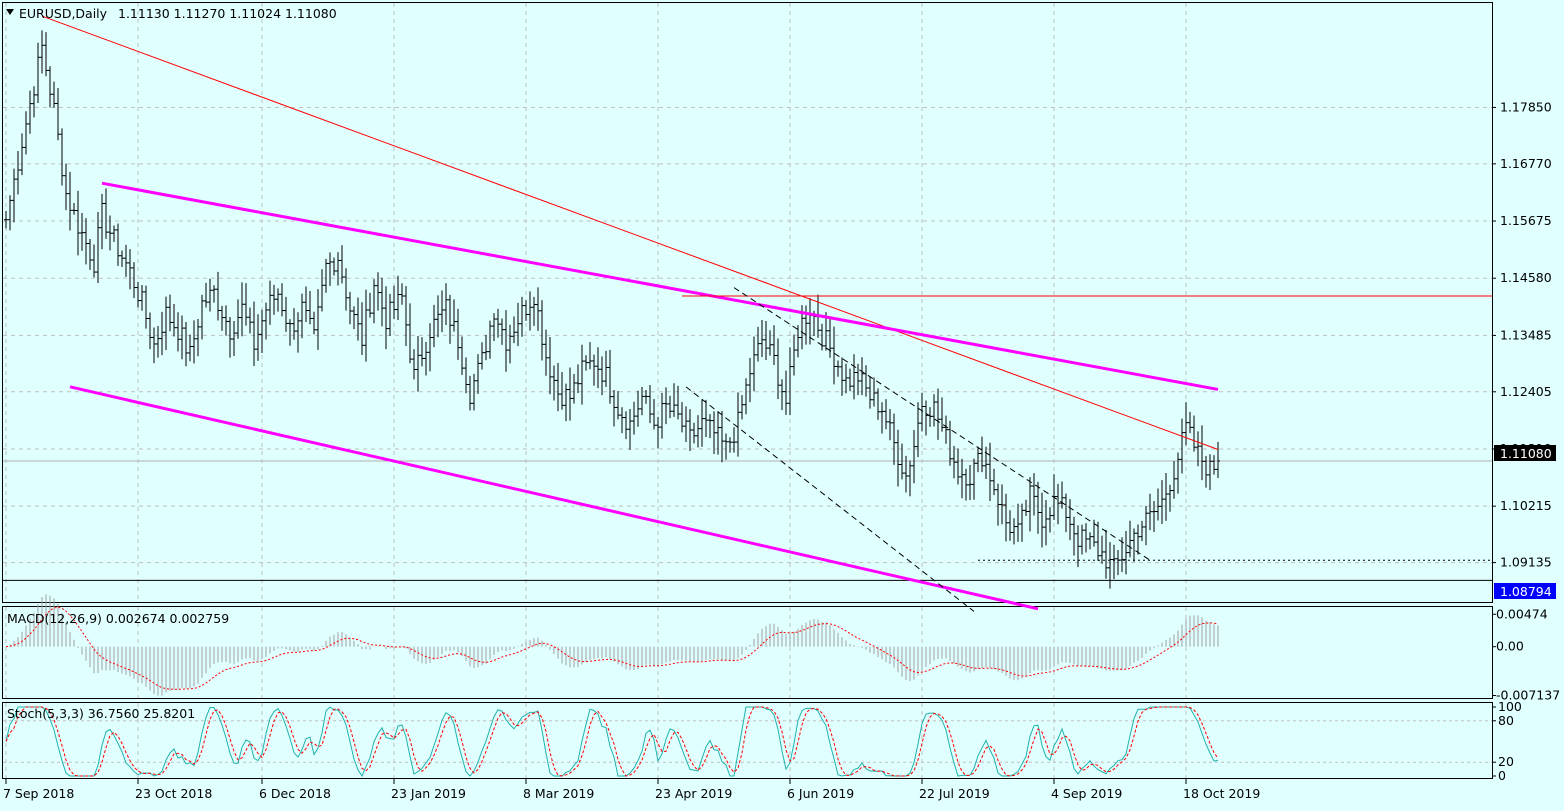  I want to click on price-tick-label: 1.16770, so click(1526, 163).